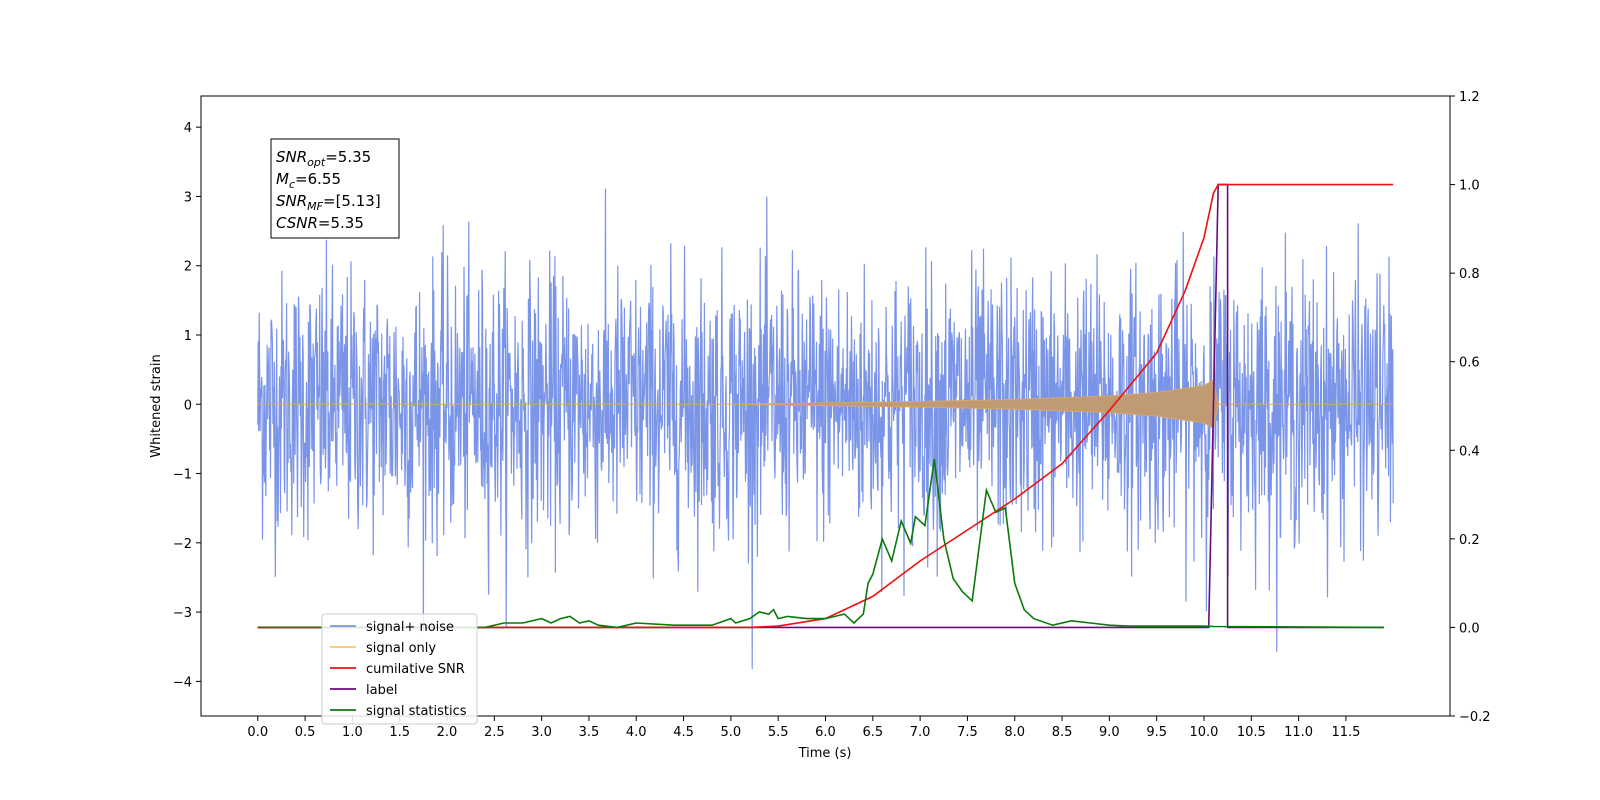 The width and height of the screenshot is (1600, 800). Describe the element at coordinates (320, 223) in the screenshot. I see `annotation-line: CSNR=5.35` at that location.